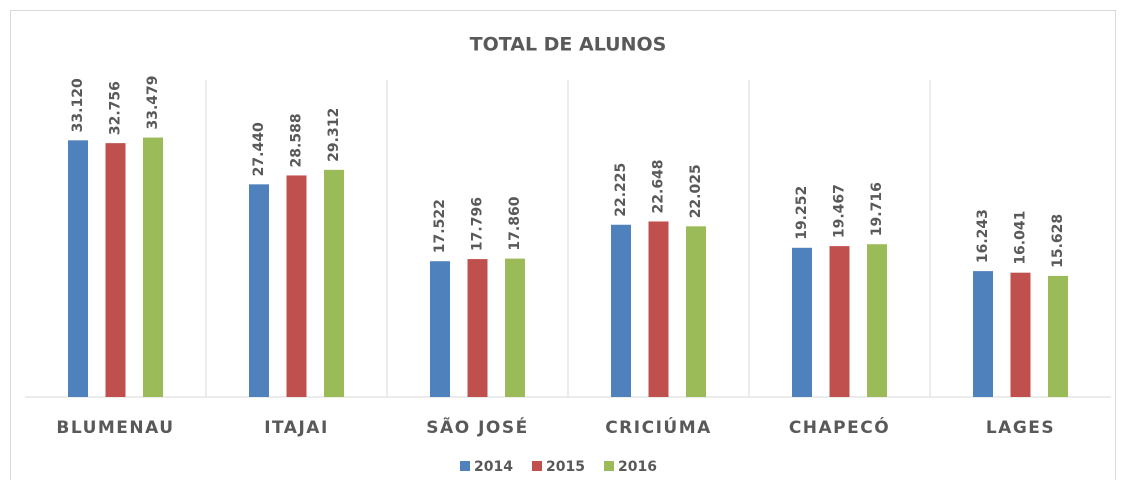  What do you see at coordinates (621, 190) in the screenshot?
I see `data-label: 22.225` at bounding box center [621, 190].